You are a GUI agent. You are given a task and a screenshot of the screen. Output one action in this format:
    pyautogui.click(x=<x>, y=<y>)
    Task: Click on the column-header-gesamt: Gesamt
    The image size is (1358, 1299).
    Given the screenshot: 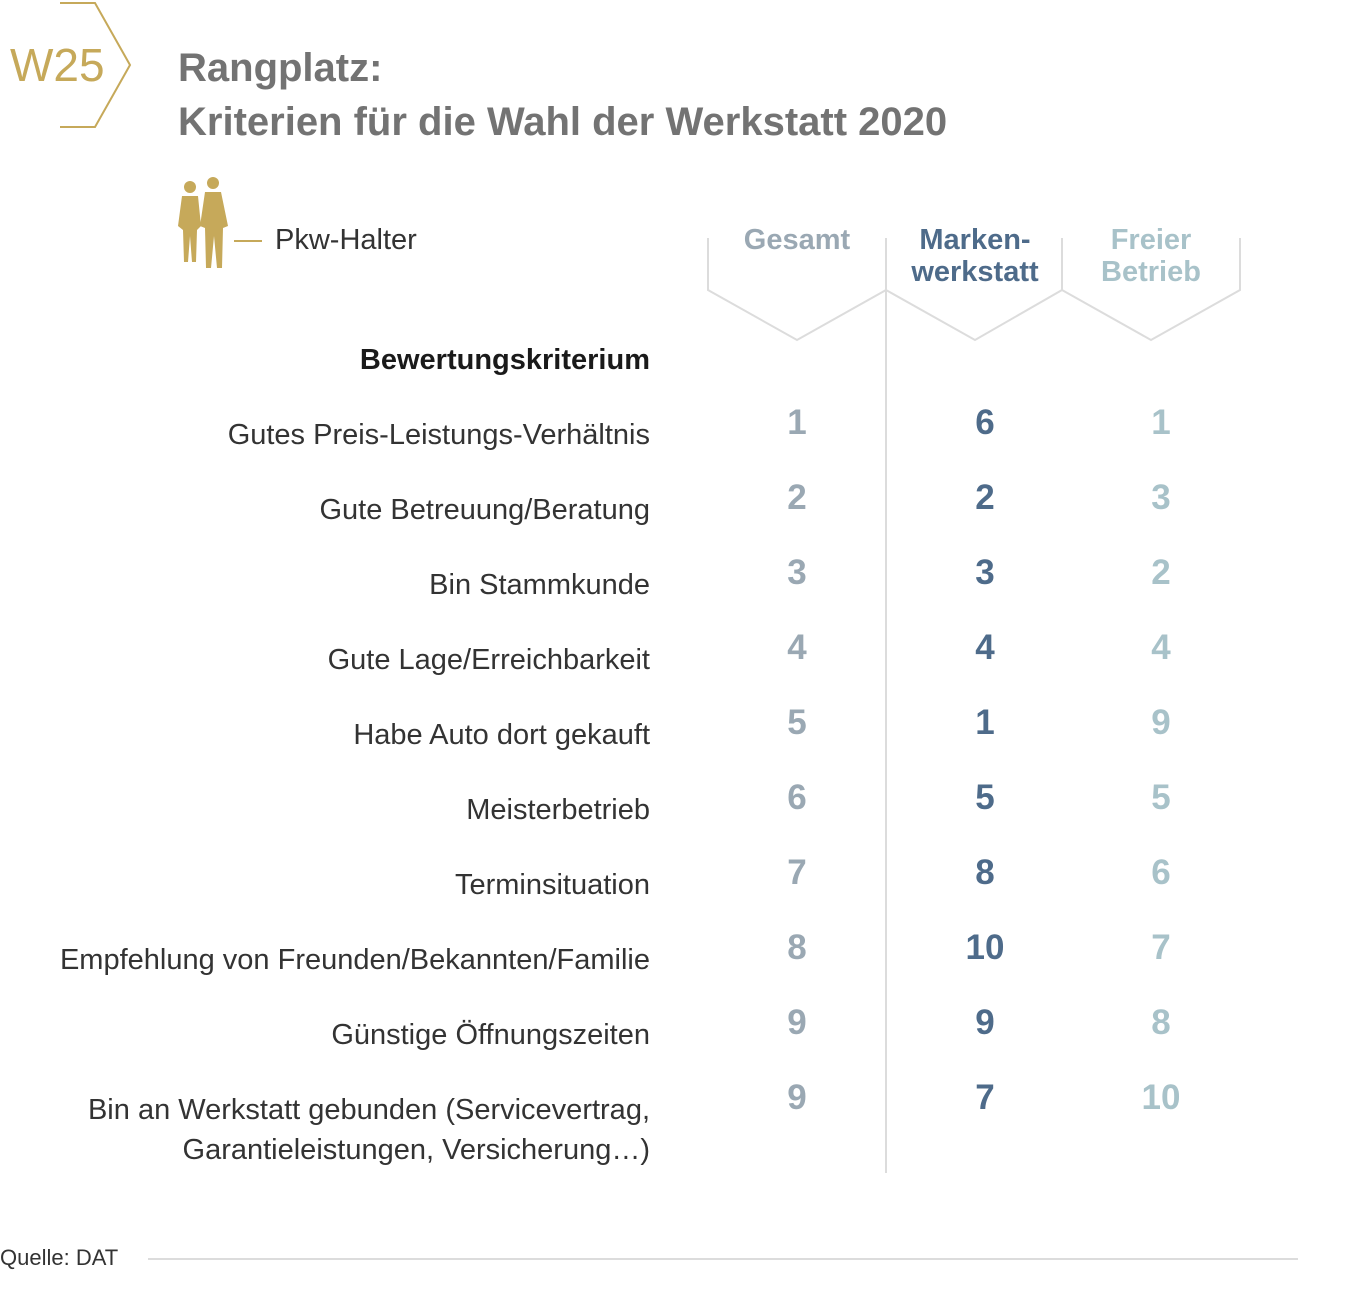 What is the action you would take?
    pyautogui.click(x=797, y=240)
    